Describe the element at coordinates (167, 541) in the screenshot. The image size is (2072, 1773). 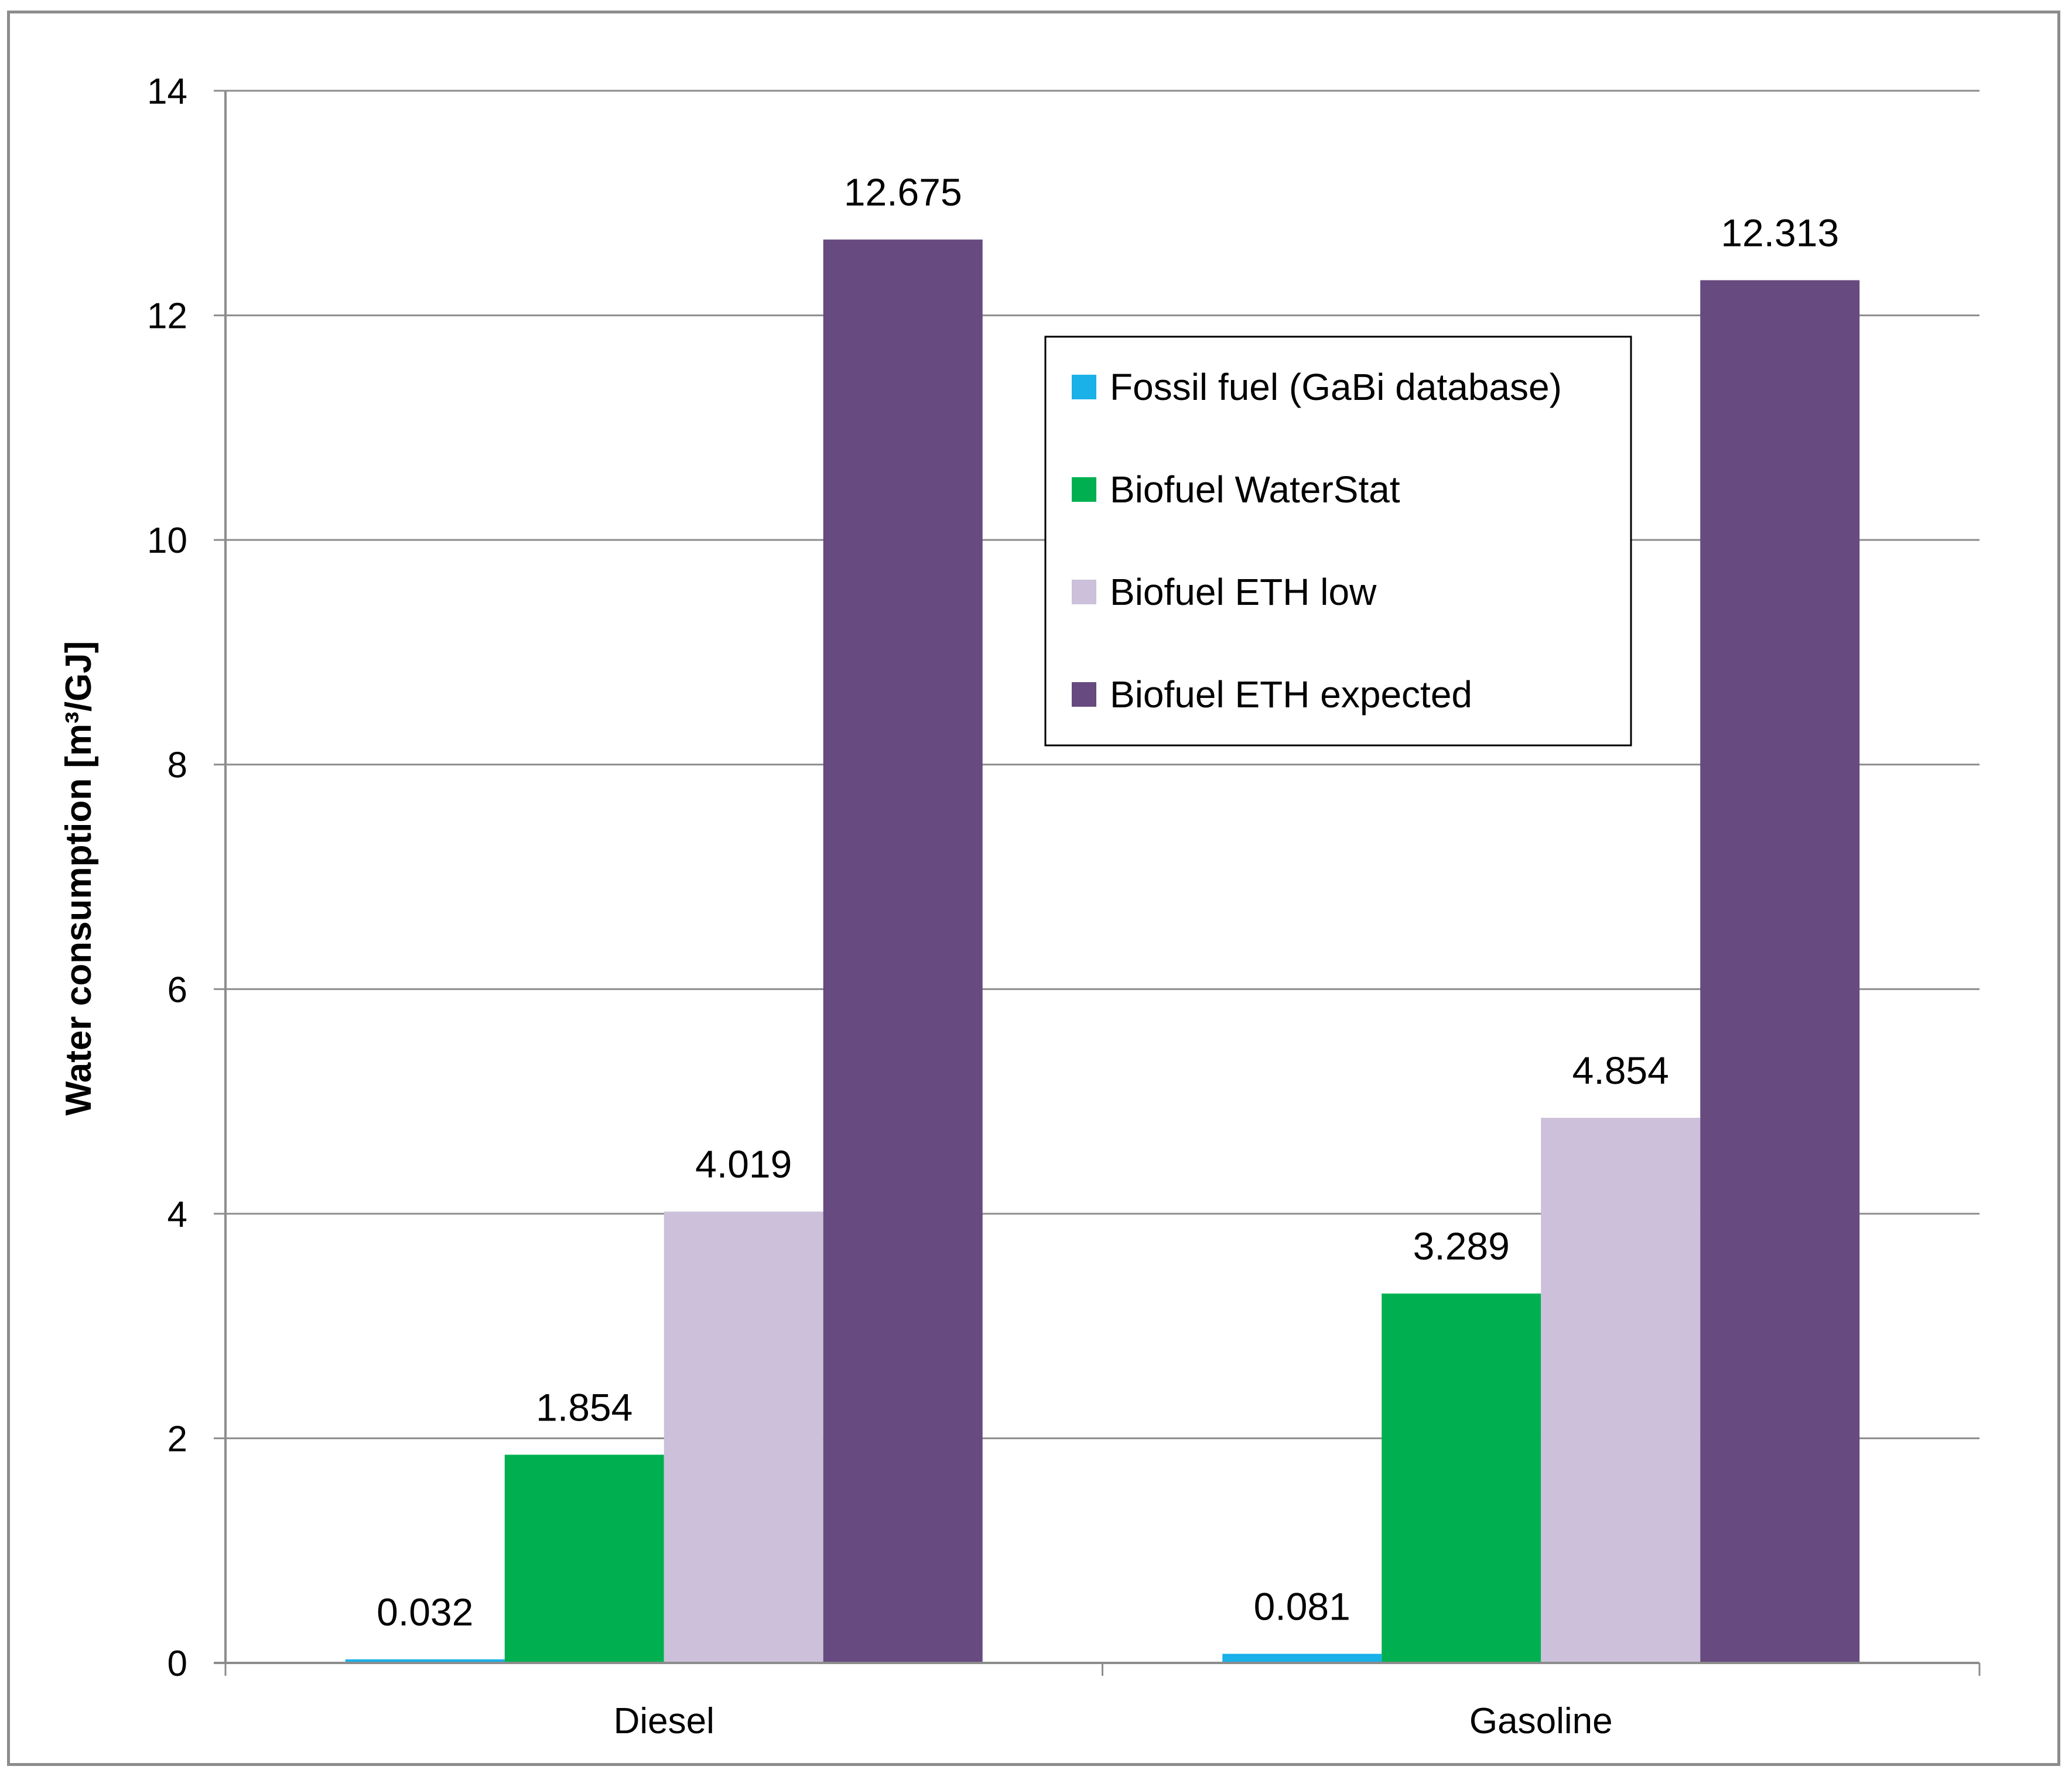
I see `y-tick-label: 10` at that location.